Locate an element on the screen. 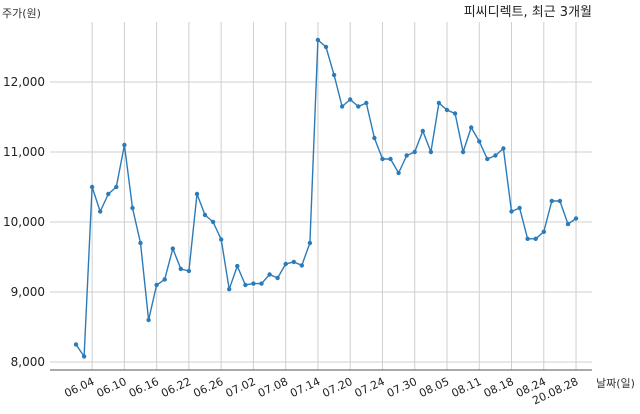 This screenshot has width=640, height=414. y-tick-label: 8,000 is located at coordinates (28, 362).